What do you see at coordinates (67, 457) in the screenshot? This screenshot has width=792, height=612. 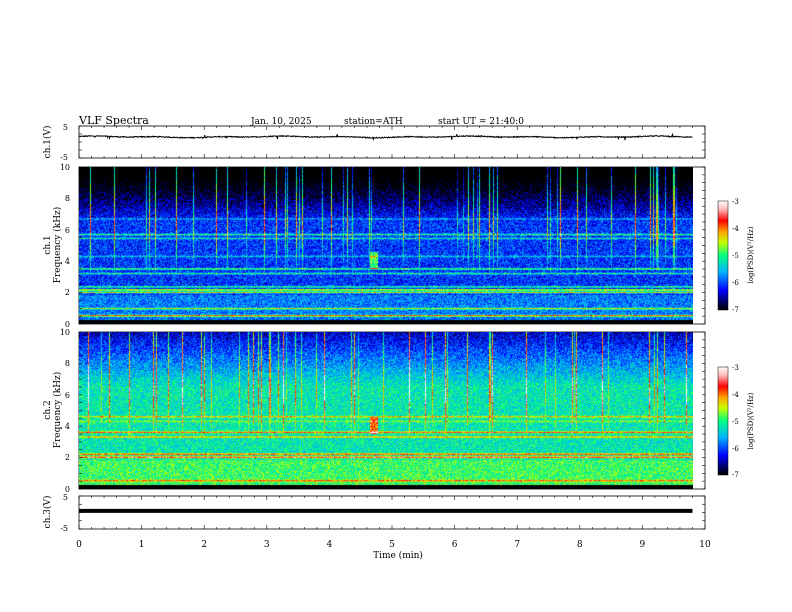 I see `ch2-ytick-2: 2` at bounding box center [67, 457].